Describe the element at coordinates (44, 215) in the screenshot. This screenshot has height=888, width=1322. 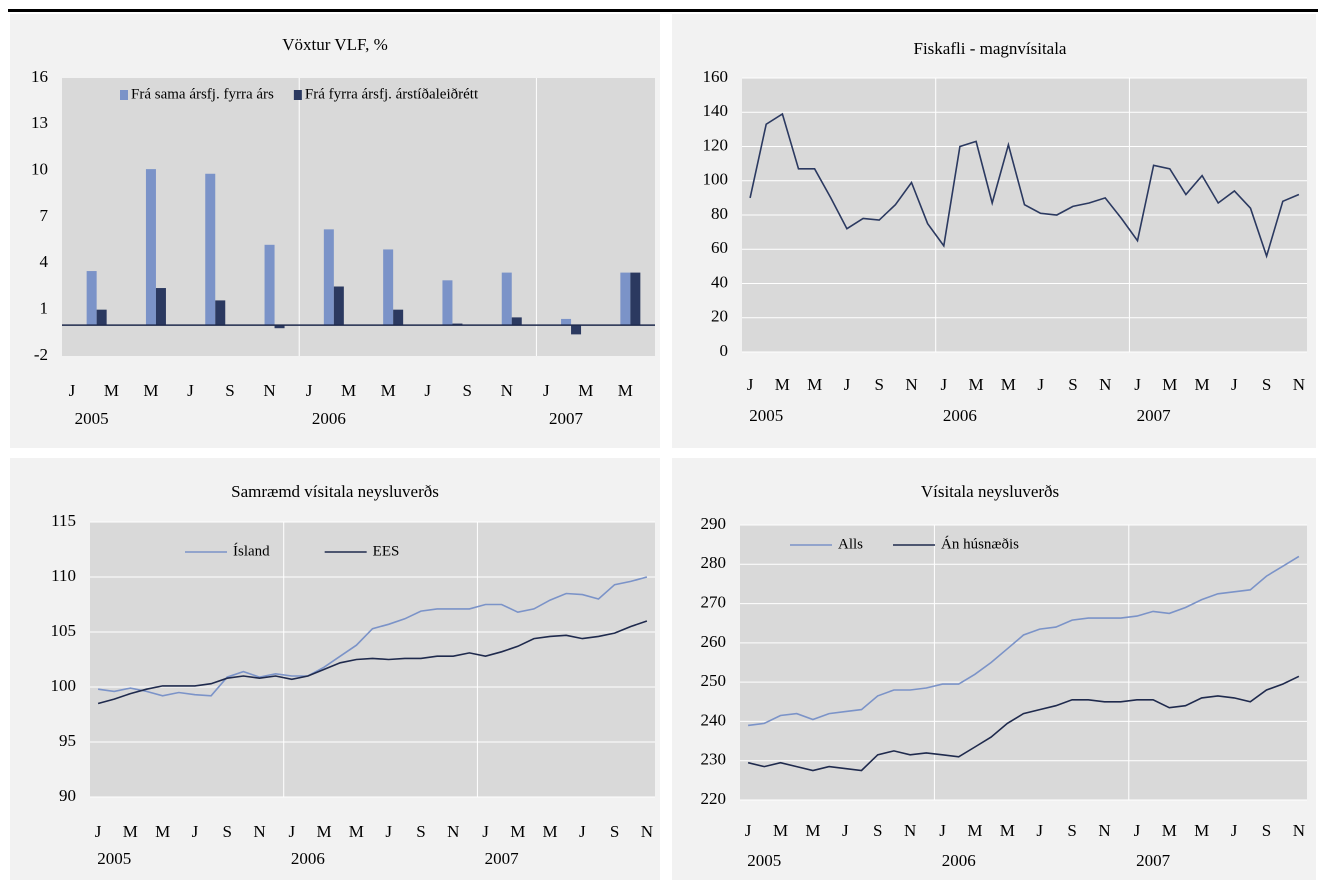
I see `y-tick-label: 7` at that location.